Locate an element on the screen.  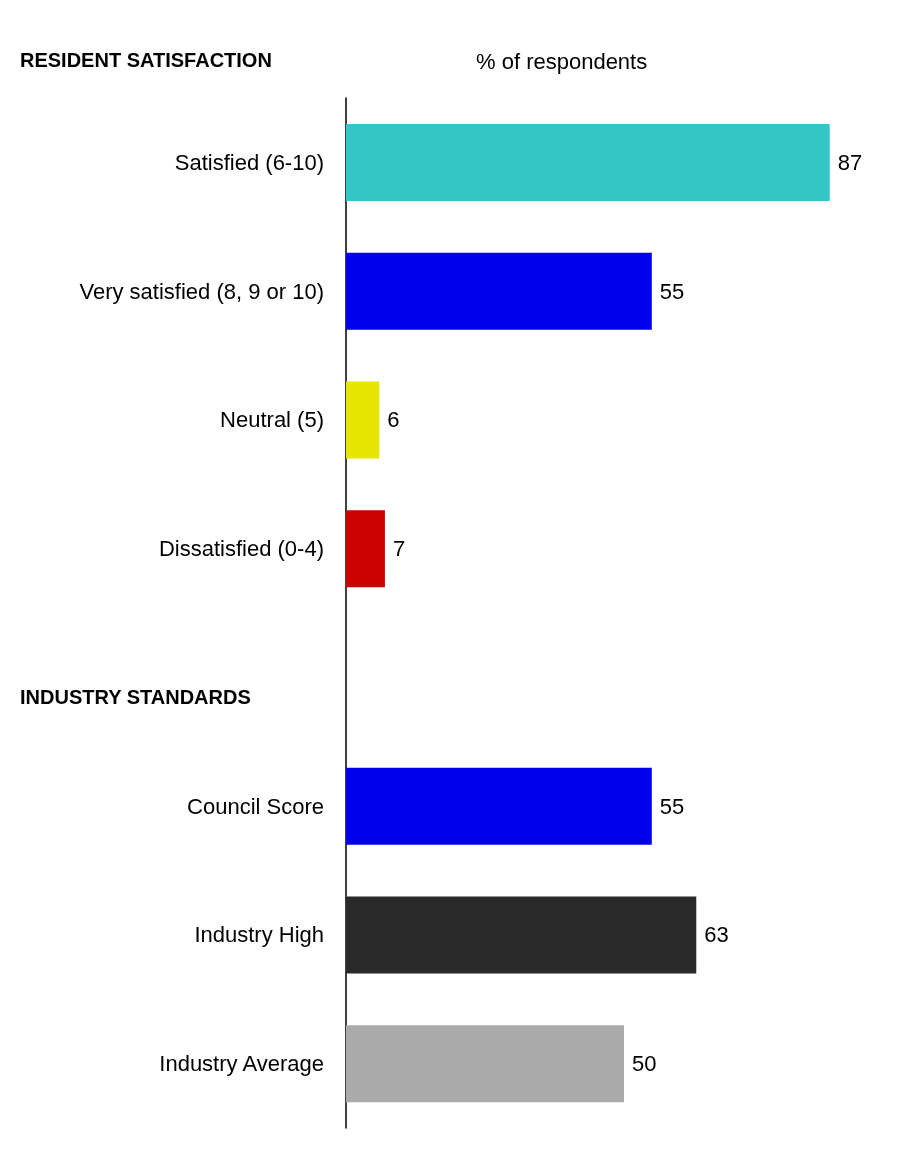
y-tick-label: Neutral (5) is located at coordinates (272, 420).